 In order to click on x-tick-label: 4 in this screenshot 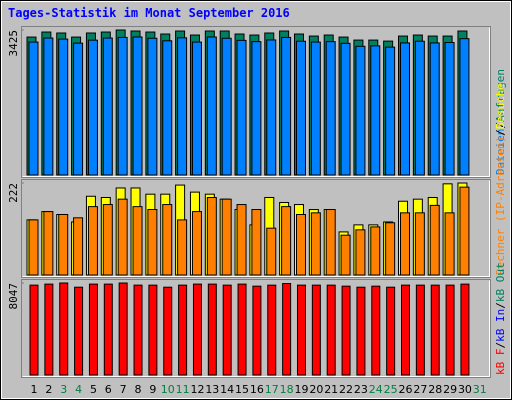, I will do `click(78, 389)`.